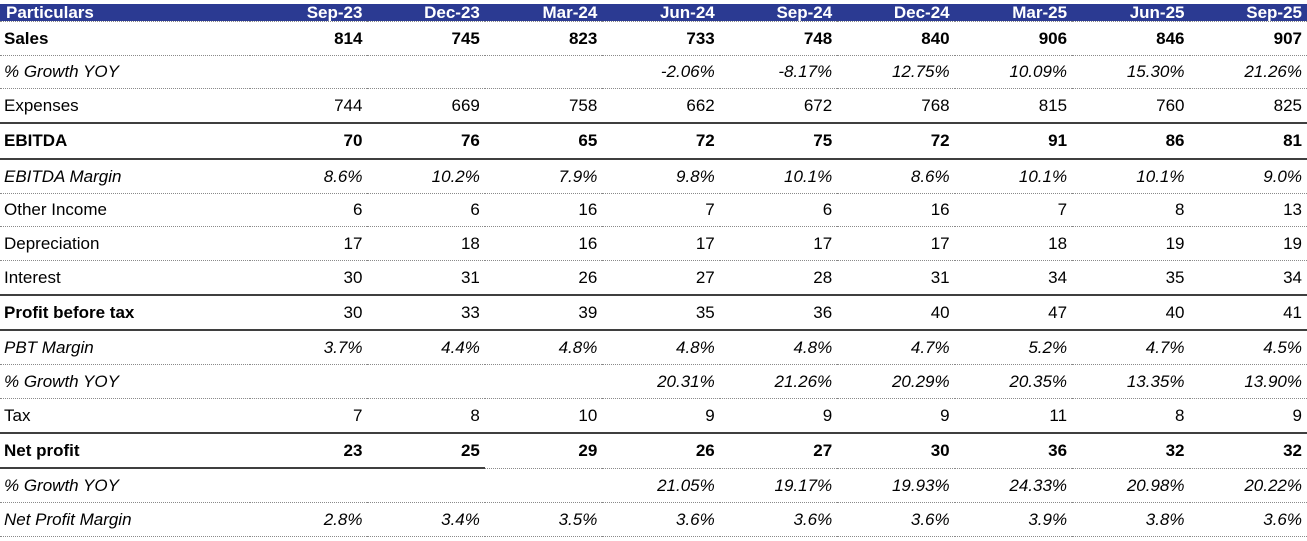 The height and width of the screenshot is (541, 1307). Describe the element at coordinates (661, 176) in the screenshot. I see `value-cell: 9.8%` at that location.